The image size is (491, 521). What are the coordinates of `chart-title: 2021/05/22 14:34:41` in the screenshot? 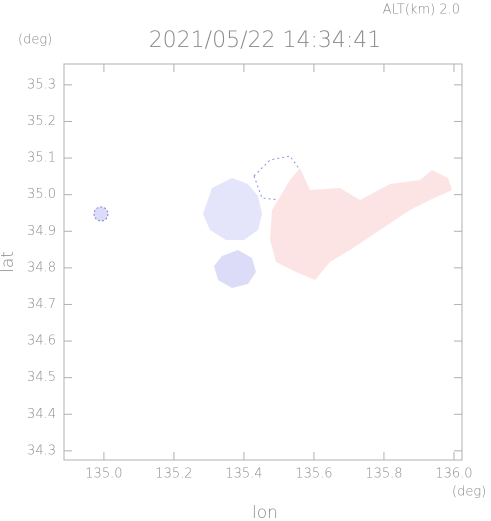 It's located at (265, 40).